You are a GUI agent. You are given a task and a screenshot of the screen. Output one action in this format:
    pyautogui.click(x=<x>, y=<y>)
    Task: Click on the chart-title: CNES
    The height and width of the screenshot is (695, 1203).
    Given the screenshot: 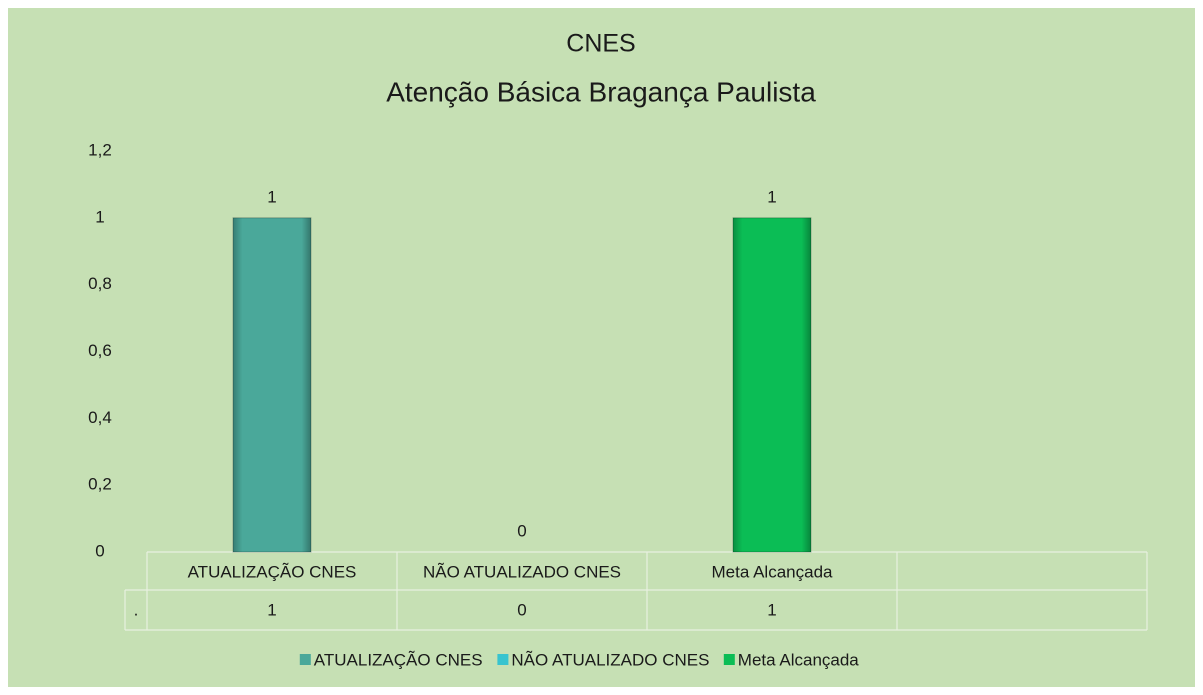 What is the action you would take?
    pyautogui.click(x=600, y=44)
    